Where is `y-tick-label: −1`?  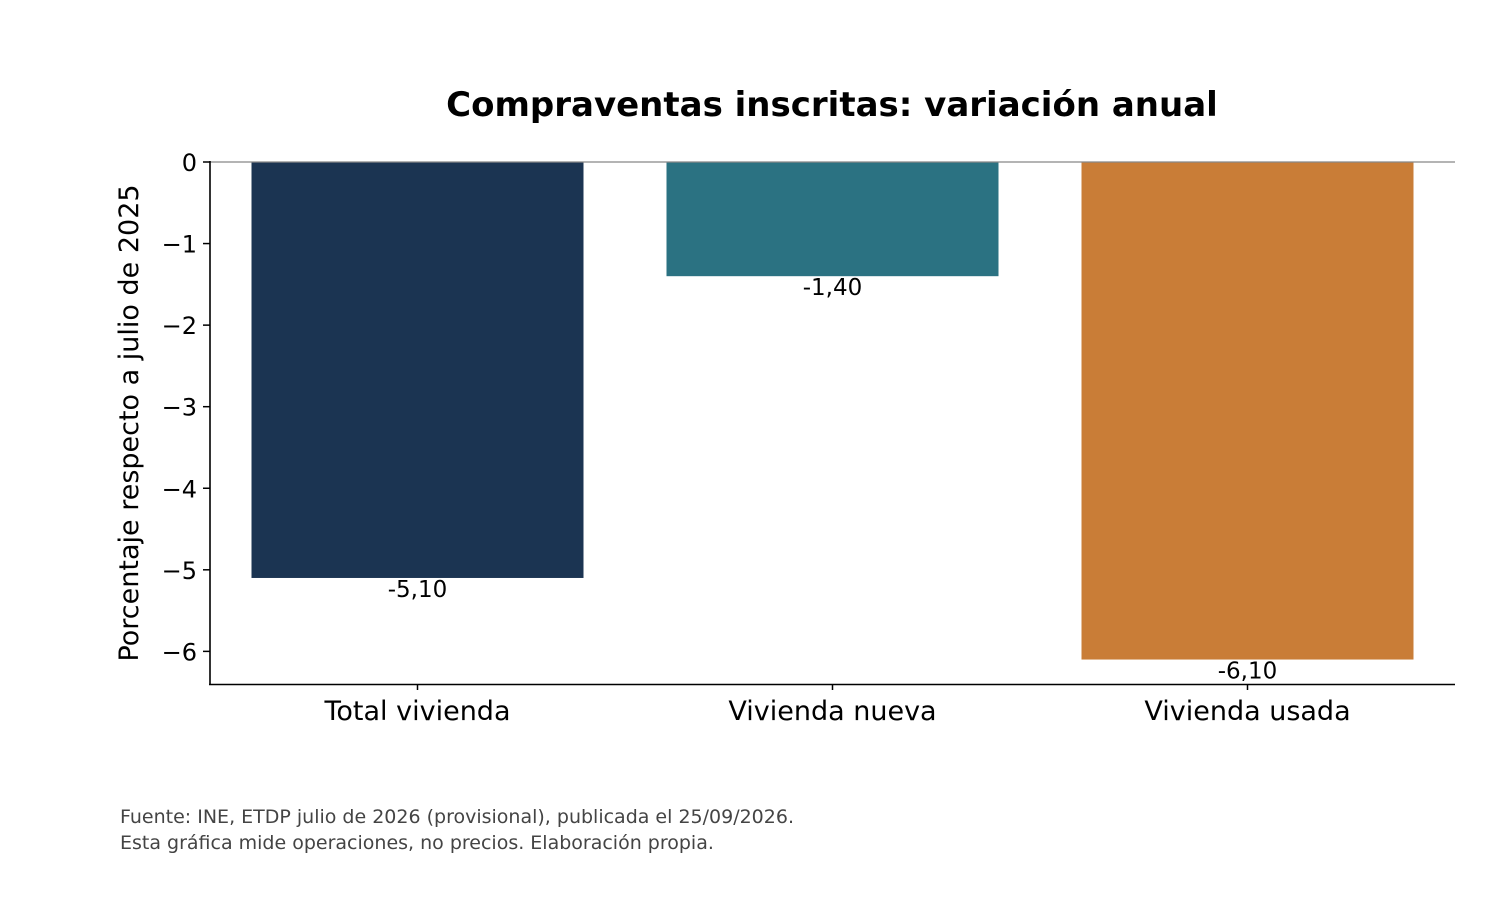 y-tick-label: −1 is located at coordinates (179, 245).